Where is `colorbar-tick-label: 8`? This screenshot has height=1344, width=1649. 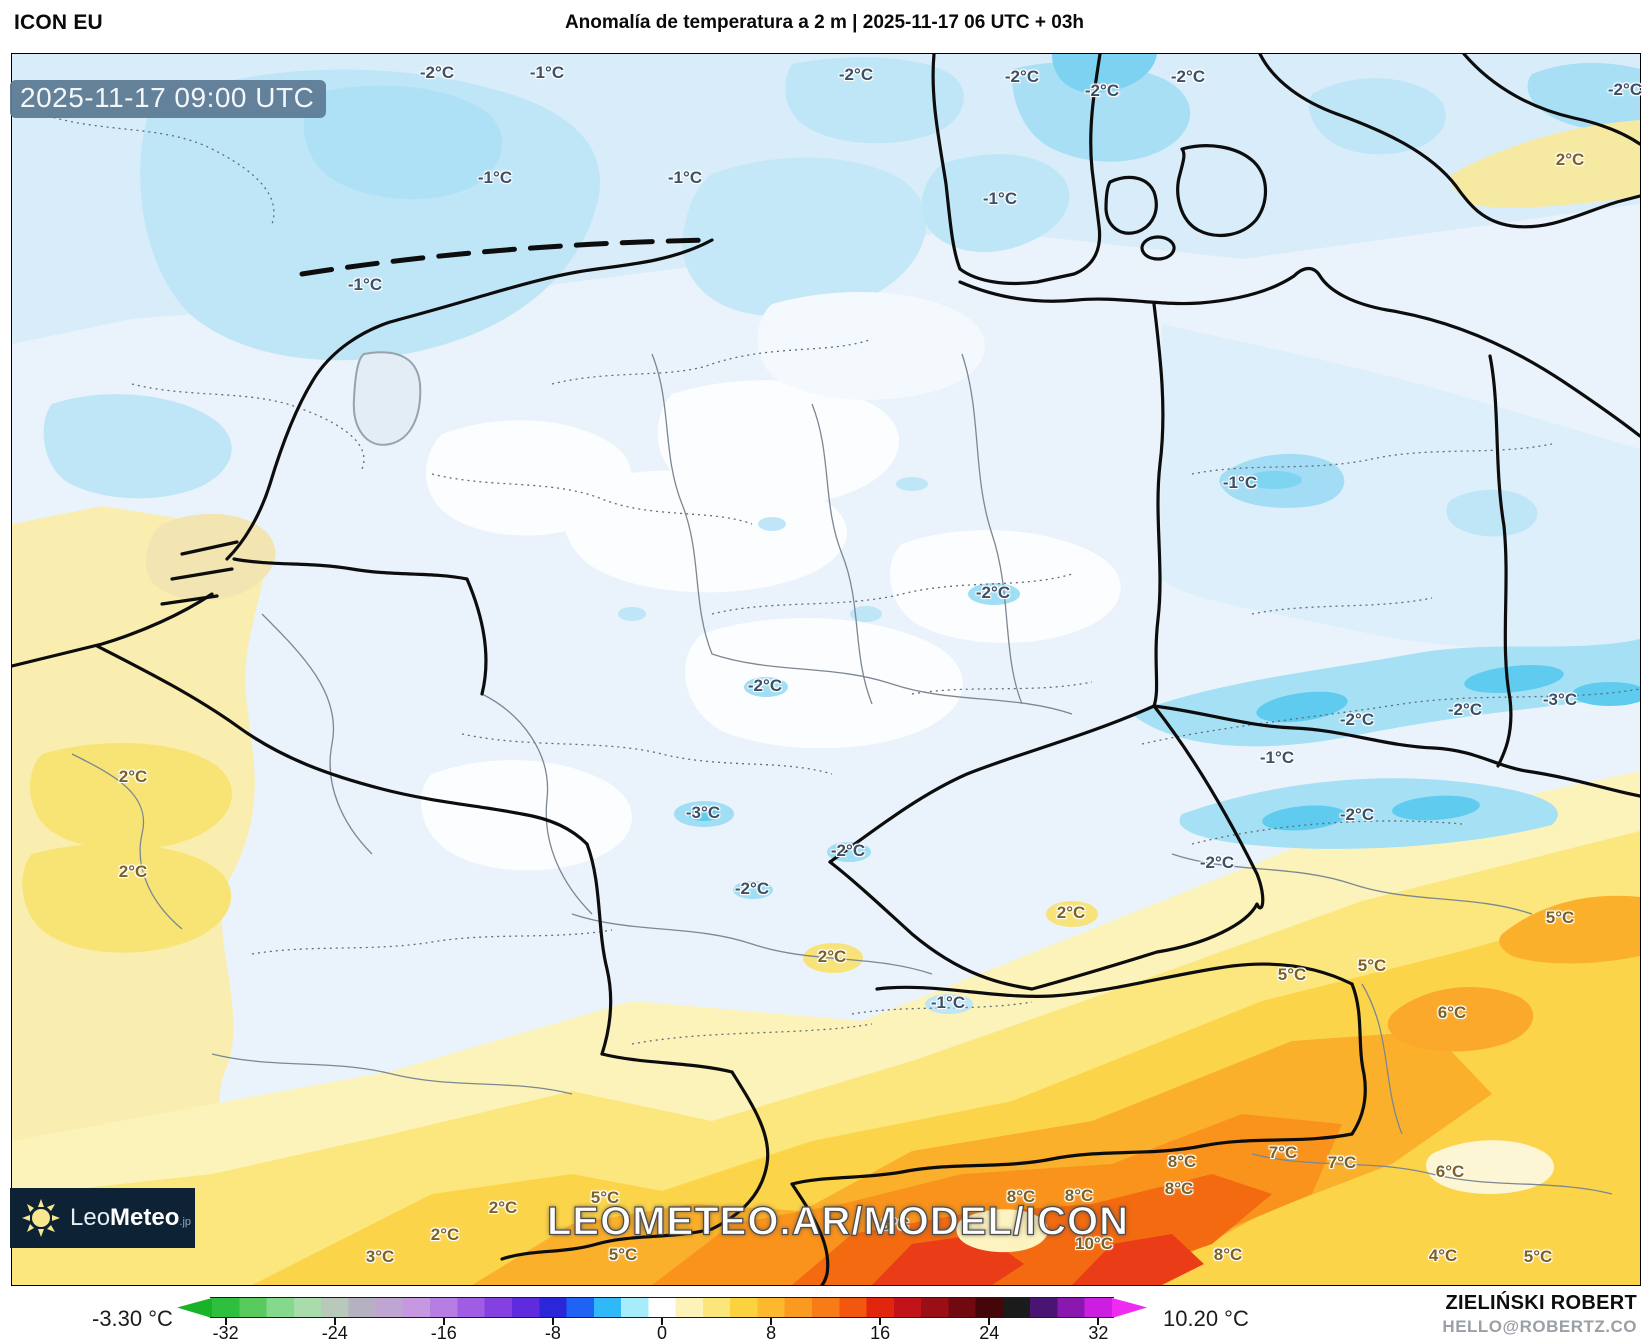
colorbar-tick-label: 8 is located at coordinates (771, 1333).